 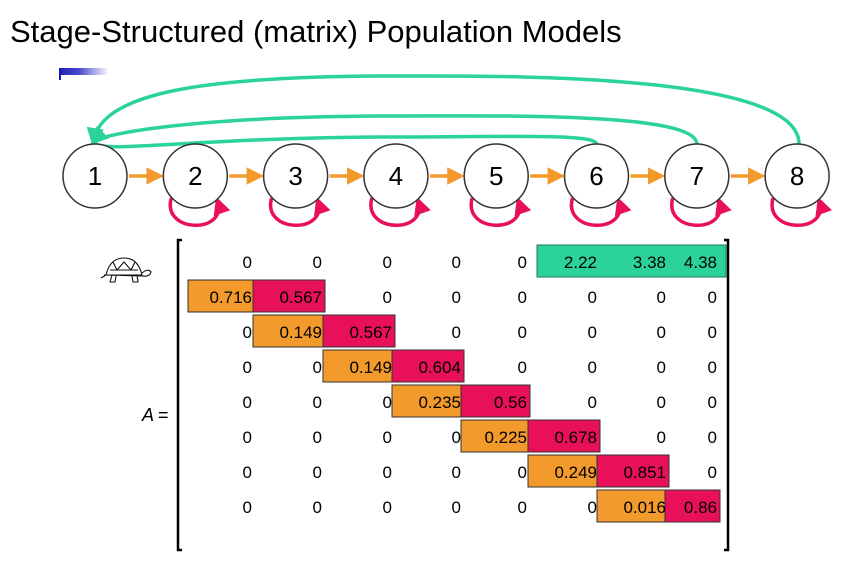 I want to click on matrix-cell-6-7: 0, so click(x=661, y=437).